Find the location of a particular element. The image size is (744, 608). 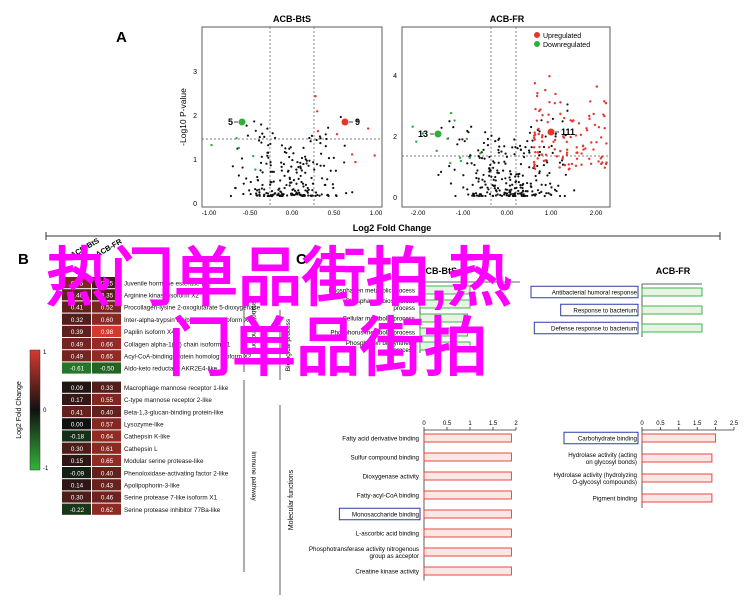

volcano-right-frame is located at coordinates (506, 117).